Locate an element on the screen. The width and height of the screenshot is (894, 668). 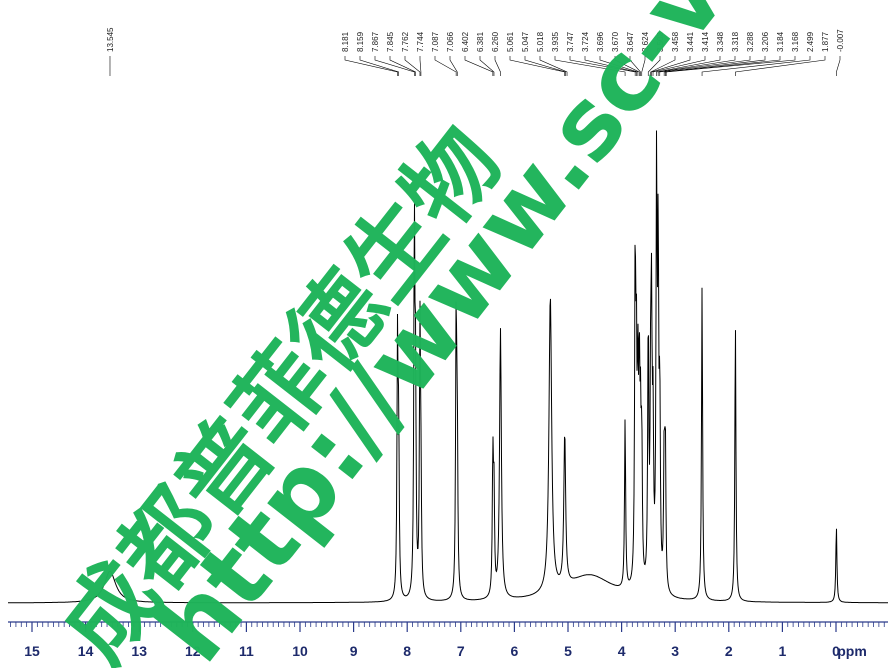
tick-label: 10 is located at coordinates (300, 651).